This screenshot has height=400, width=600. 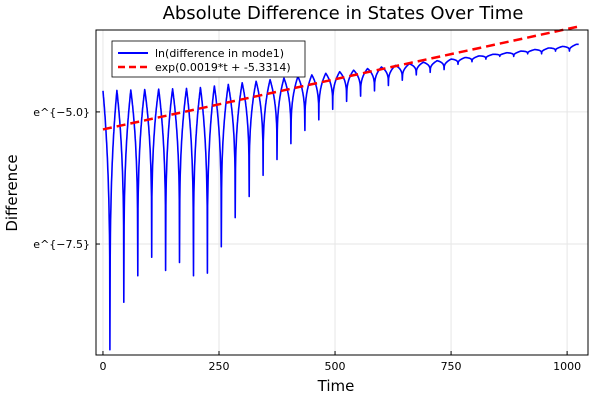 What do you see at coordinates (219, 366) in the screenshot?
I see `x-tick-label: 250` at bounding box center [219, 366].